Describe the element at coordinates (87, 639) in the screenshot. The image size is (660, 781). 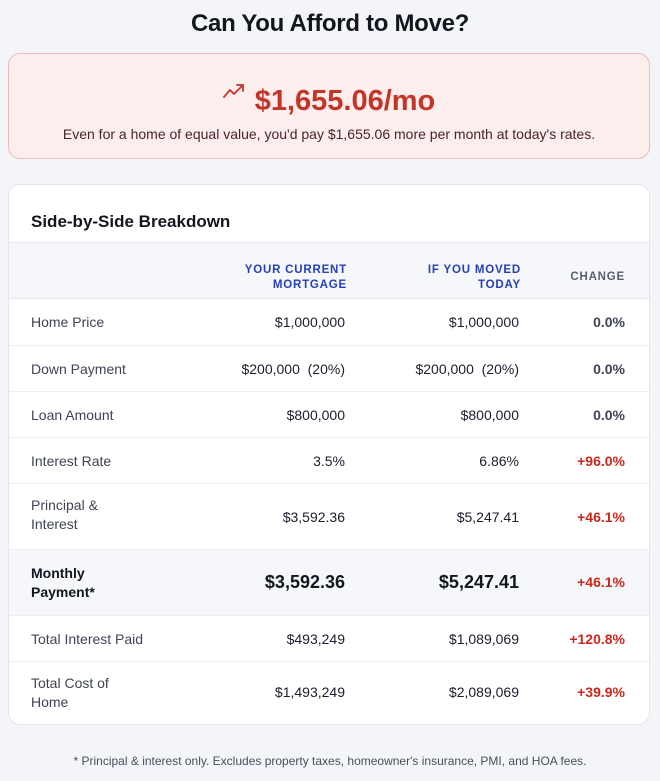
I see `row-label: Total Interest Paid` at that location.